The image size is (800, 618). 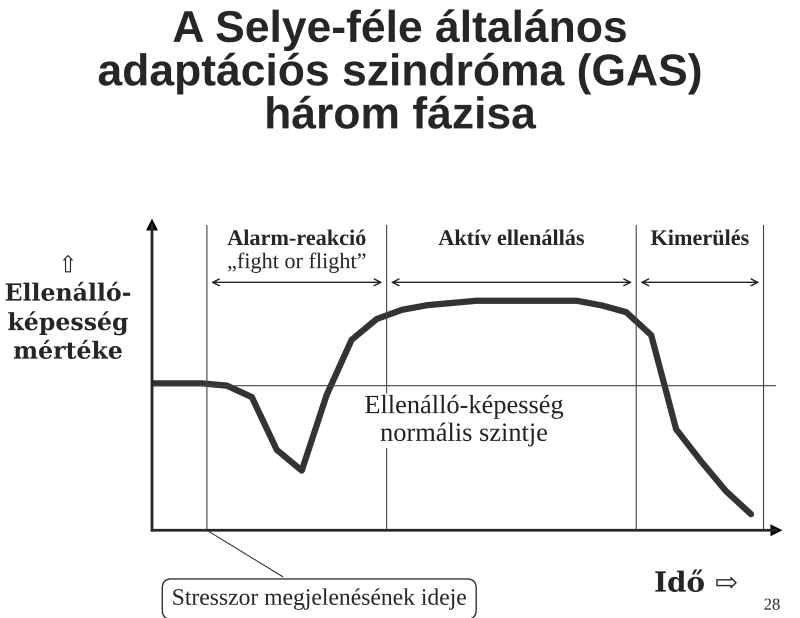 What do you see at coordinates (699, 238) in the screenshot?
I see `text: Kimerülés` at bounding box center [699, 238].